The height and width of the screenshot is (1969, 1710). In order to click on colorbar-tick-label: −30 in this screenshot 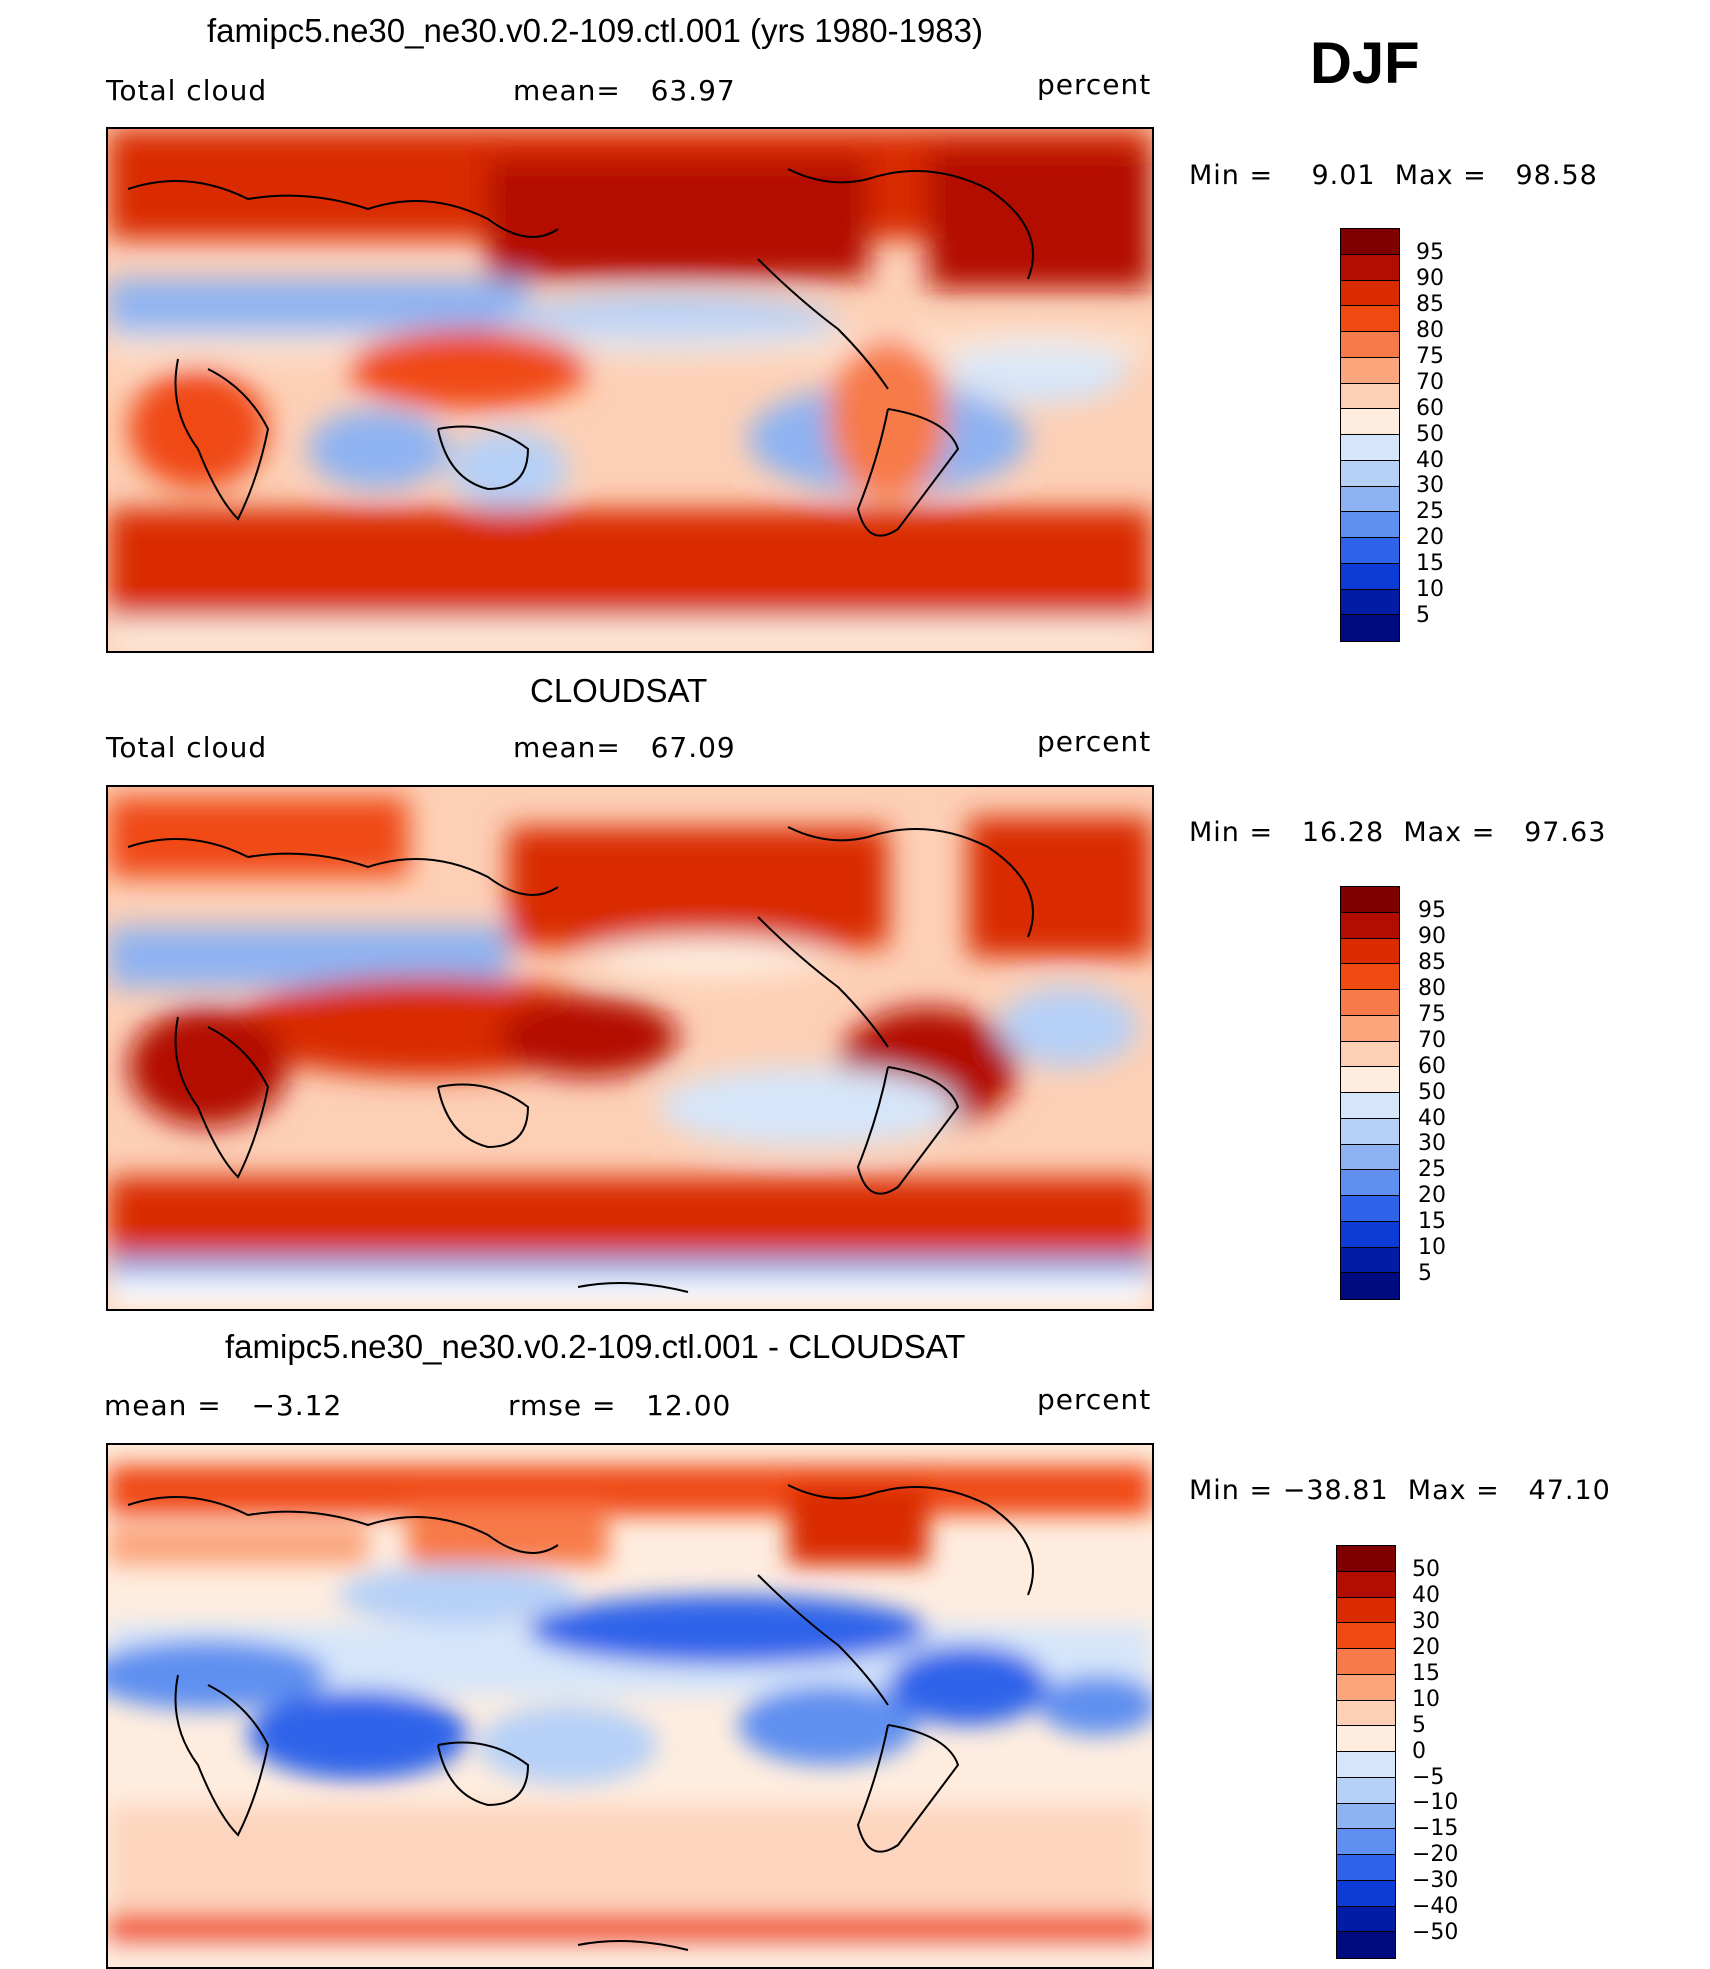, I will do `click(1435, 1880)`.